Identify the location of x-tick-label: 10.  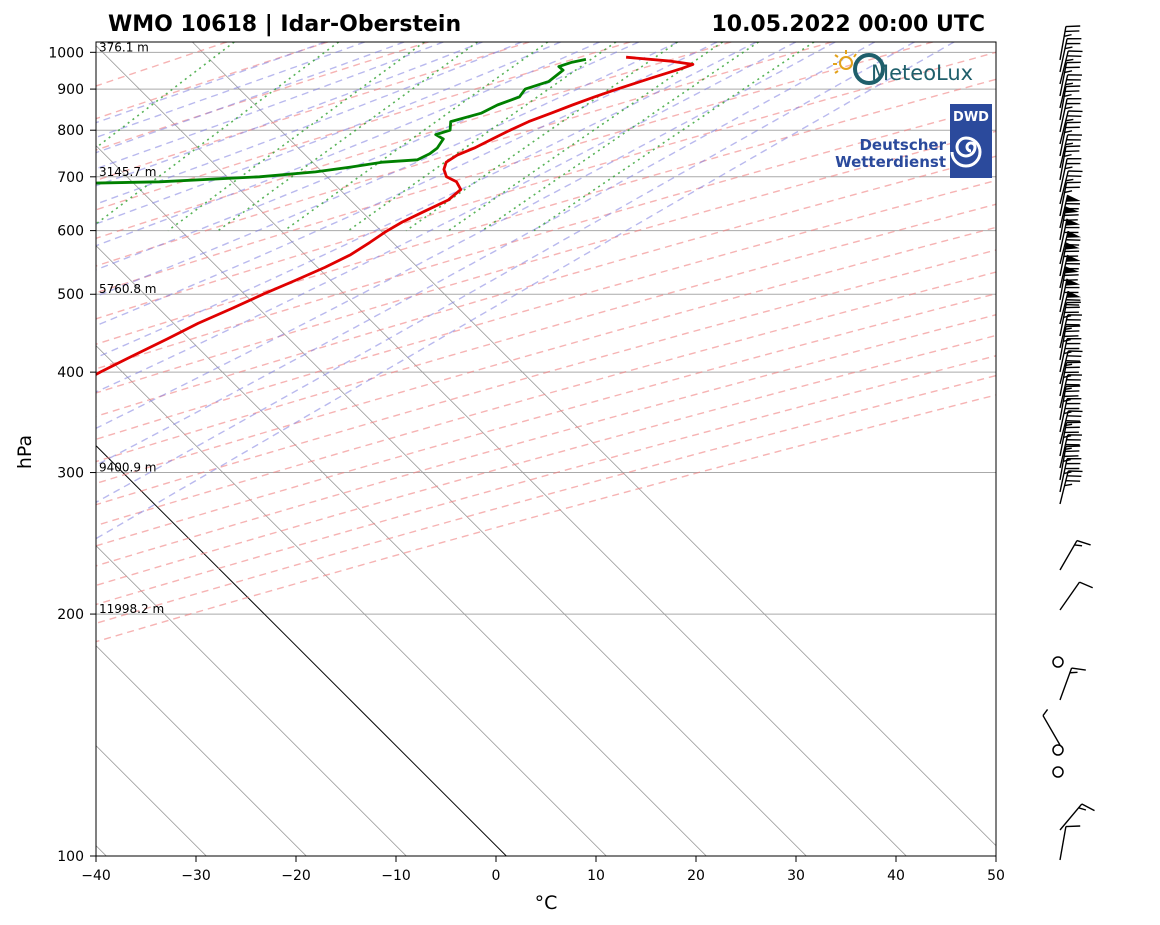
(596, 876).